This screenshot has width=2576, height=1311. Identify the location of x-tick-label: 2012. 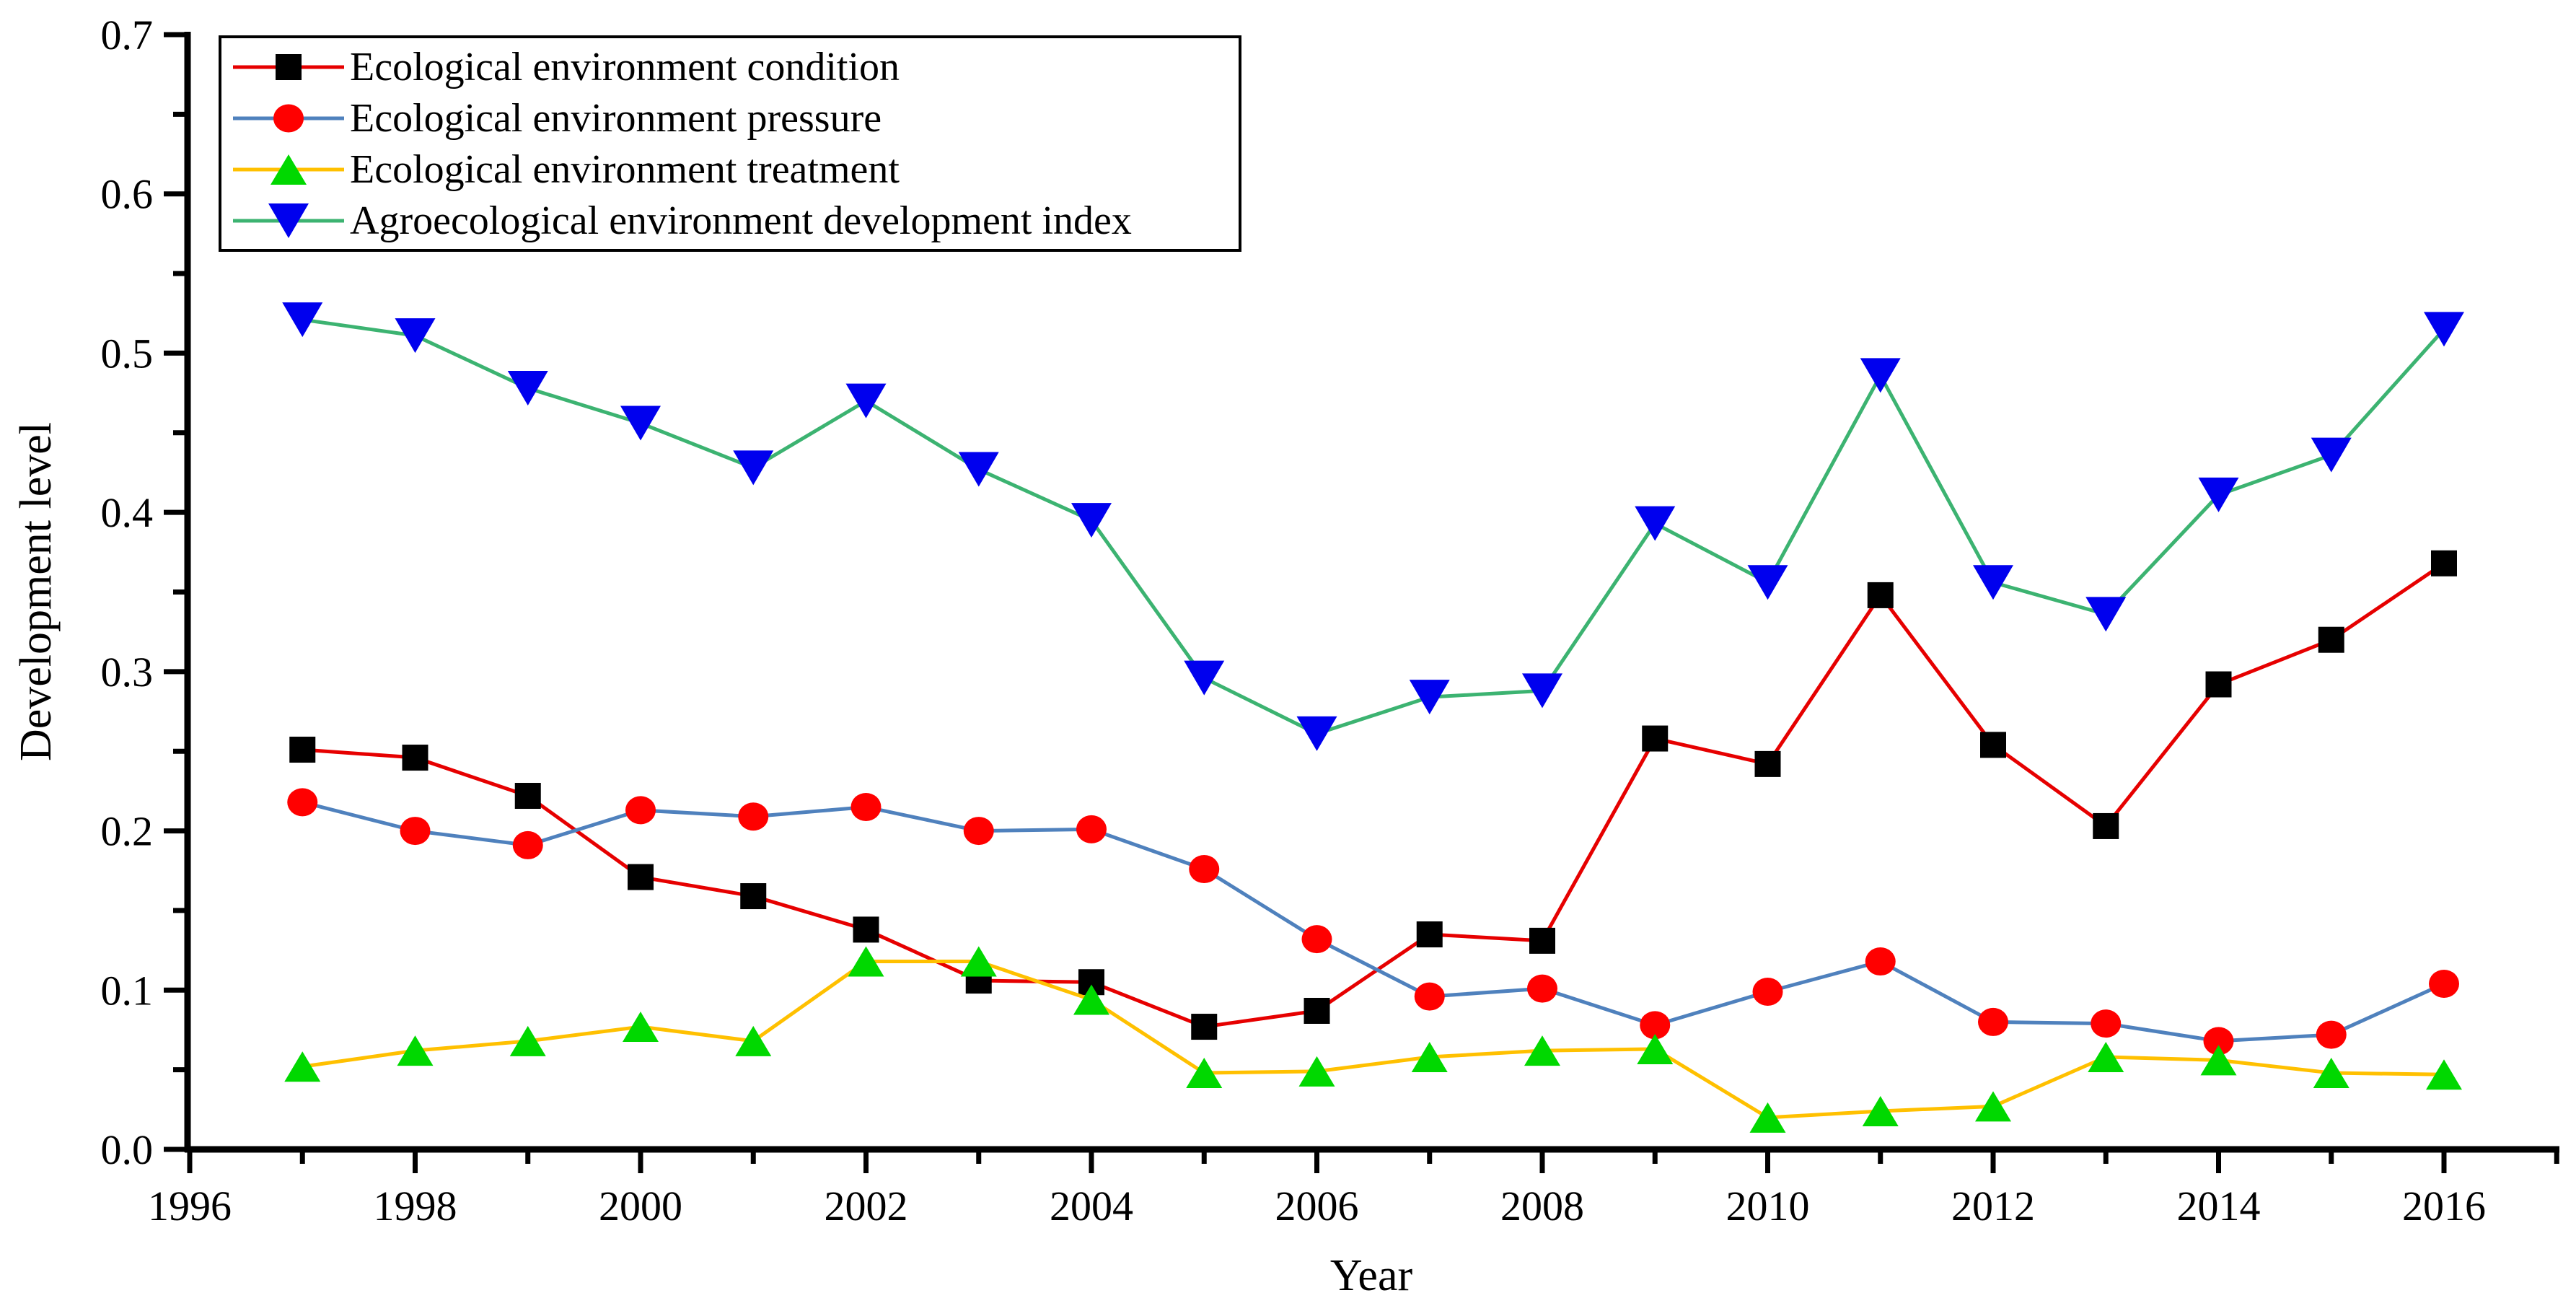
(1993, 1206).